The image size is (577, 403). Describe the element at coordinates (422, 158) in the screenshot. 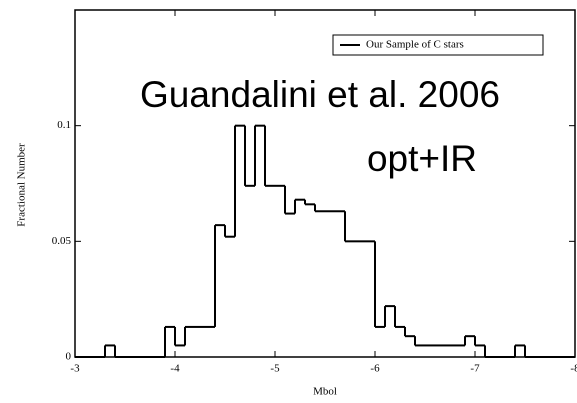

I see `annotation: opt+IR` at that location.